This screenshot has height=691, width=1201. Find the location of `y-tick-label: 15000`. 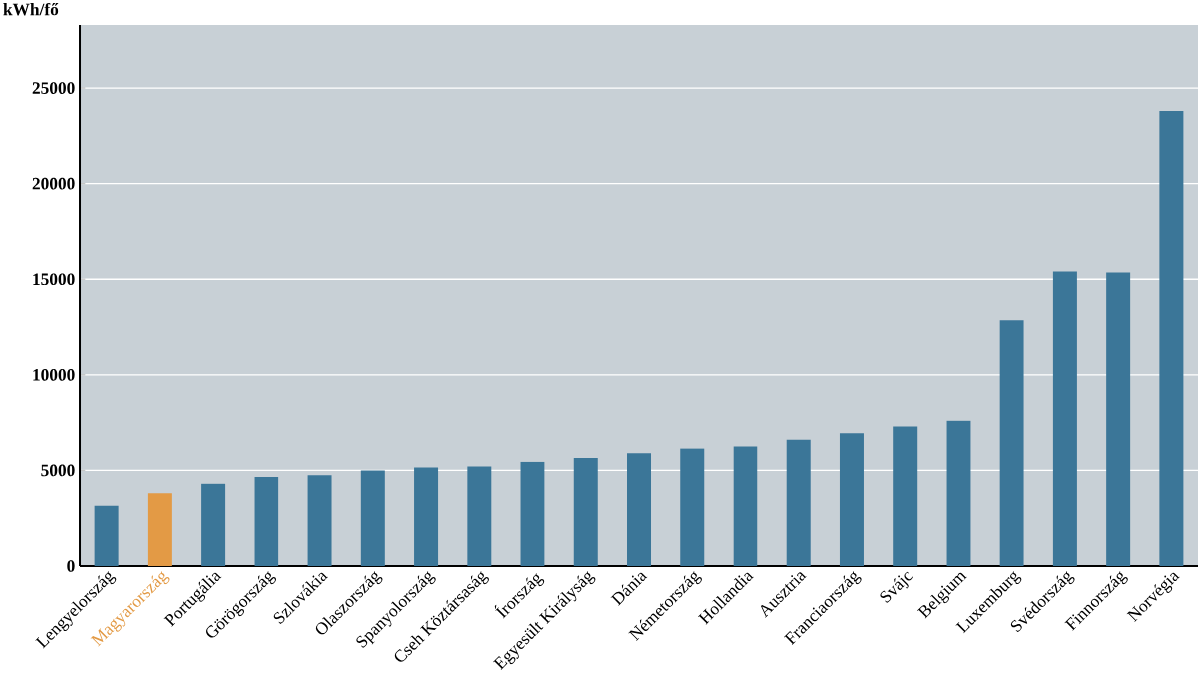

y-tick-label: 15000 is located at coordinates (54, 279).